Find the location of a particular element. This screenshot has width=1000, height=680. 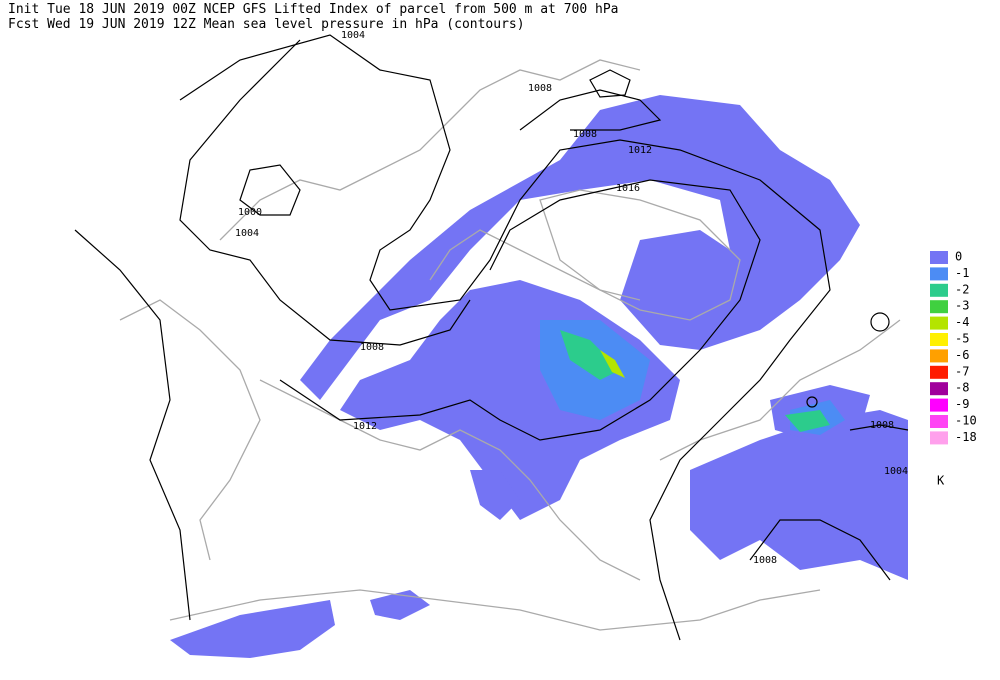

legend-label: 0 is located at coordinates (958, 257).